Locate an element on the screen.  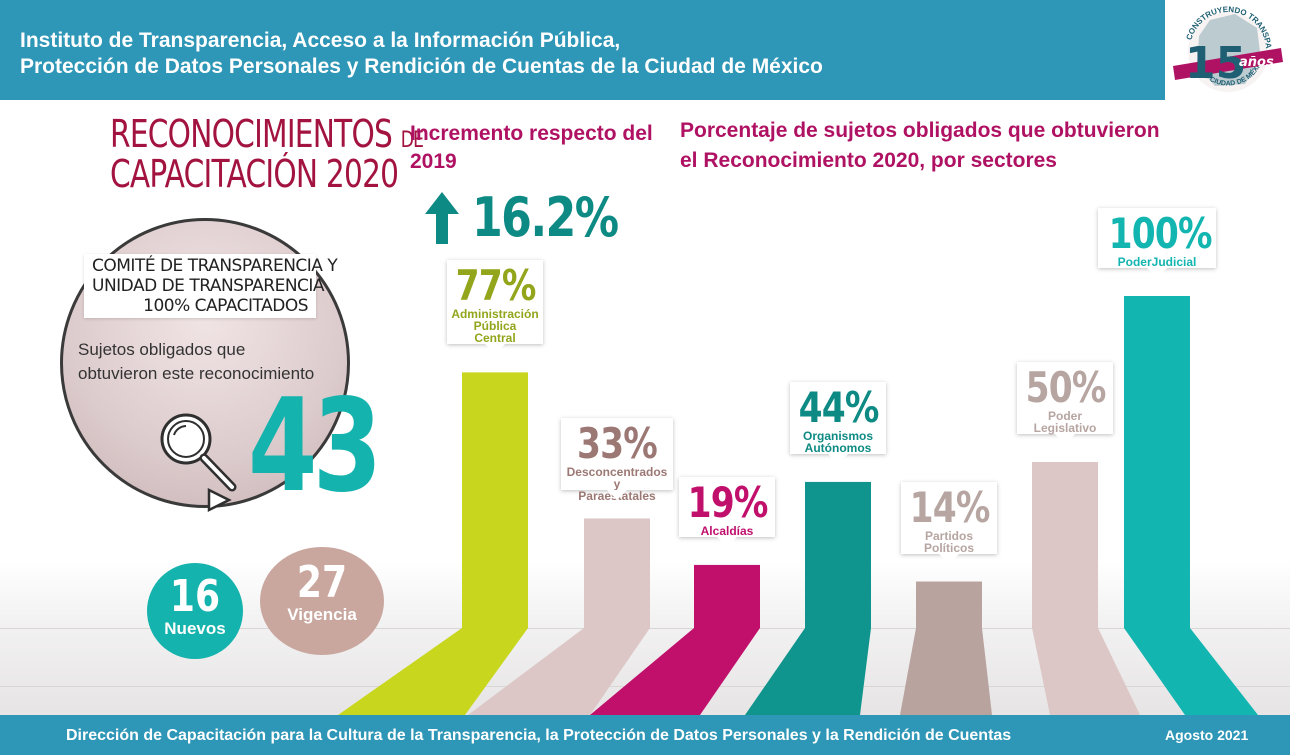
bar-category-label: Central is located at coordinates (495, 338).